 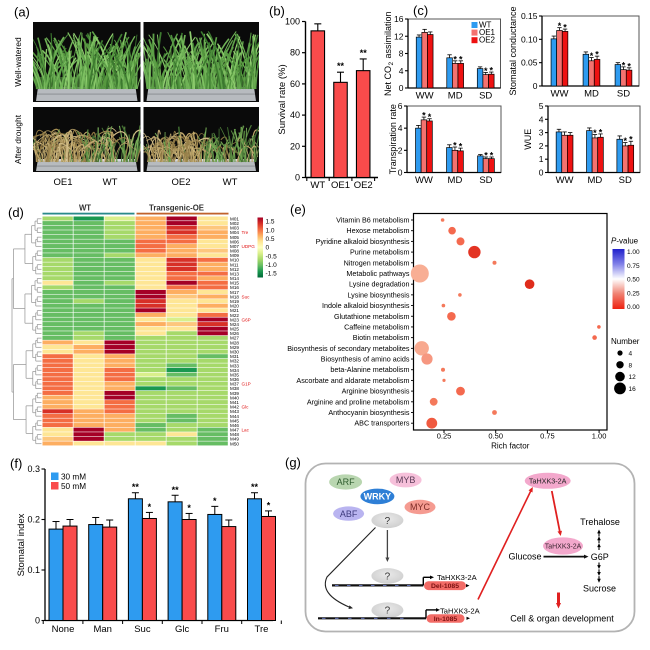 I want to click on svg-text:Biosynthesis of secondary meta: Biosynthesis of secondary metabolites, so click(x=348, y=348).